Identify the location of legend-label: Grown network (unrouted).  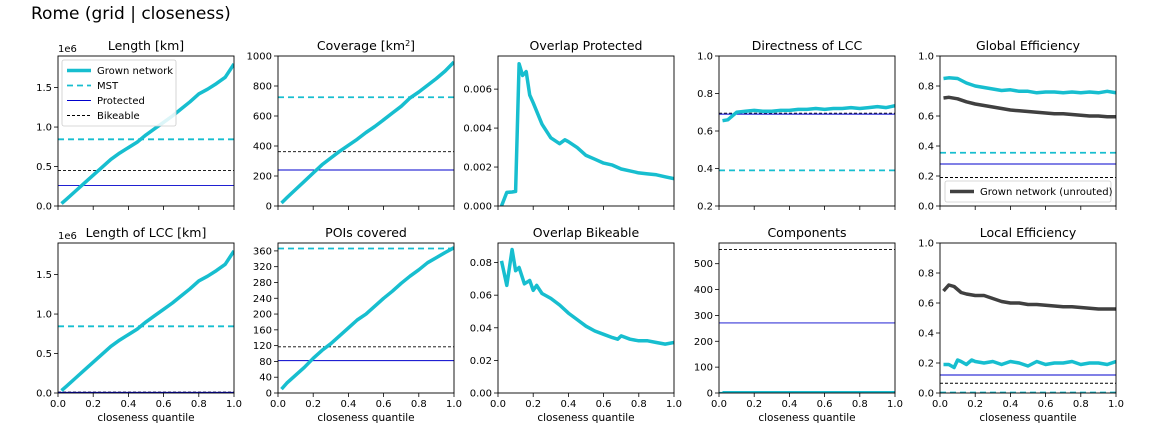
(1046, 192).